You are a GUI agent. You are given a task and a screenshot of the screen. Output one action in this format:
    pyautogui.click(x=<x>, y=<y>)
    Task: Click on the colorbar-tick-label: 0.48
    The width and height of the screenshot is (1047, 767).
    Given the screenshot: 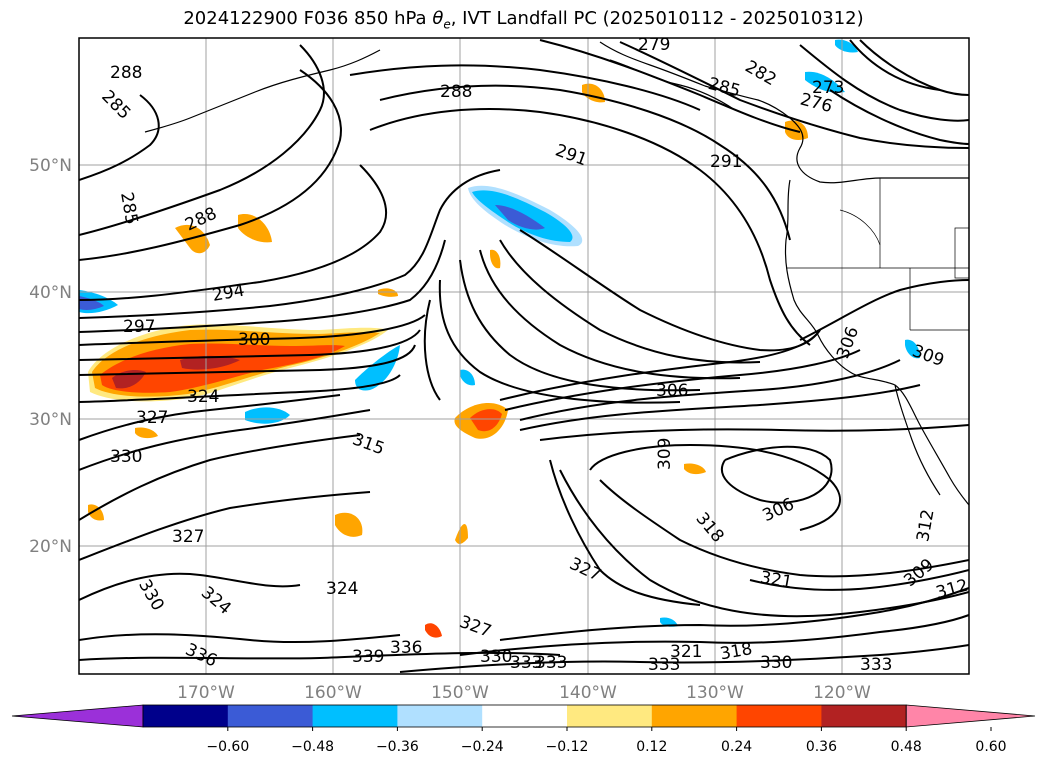 What is the action you would take?
    pyautogui.click(x=906, y=747)
    